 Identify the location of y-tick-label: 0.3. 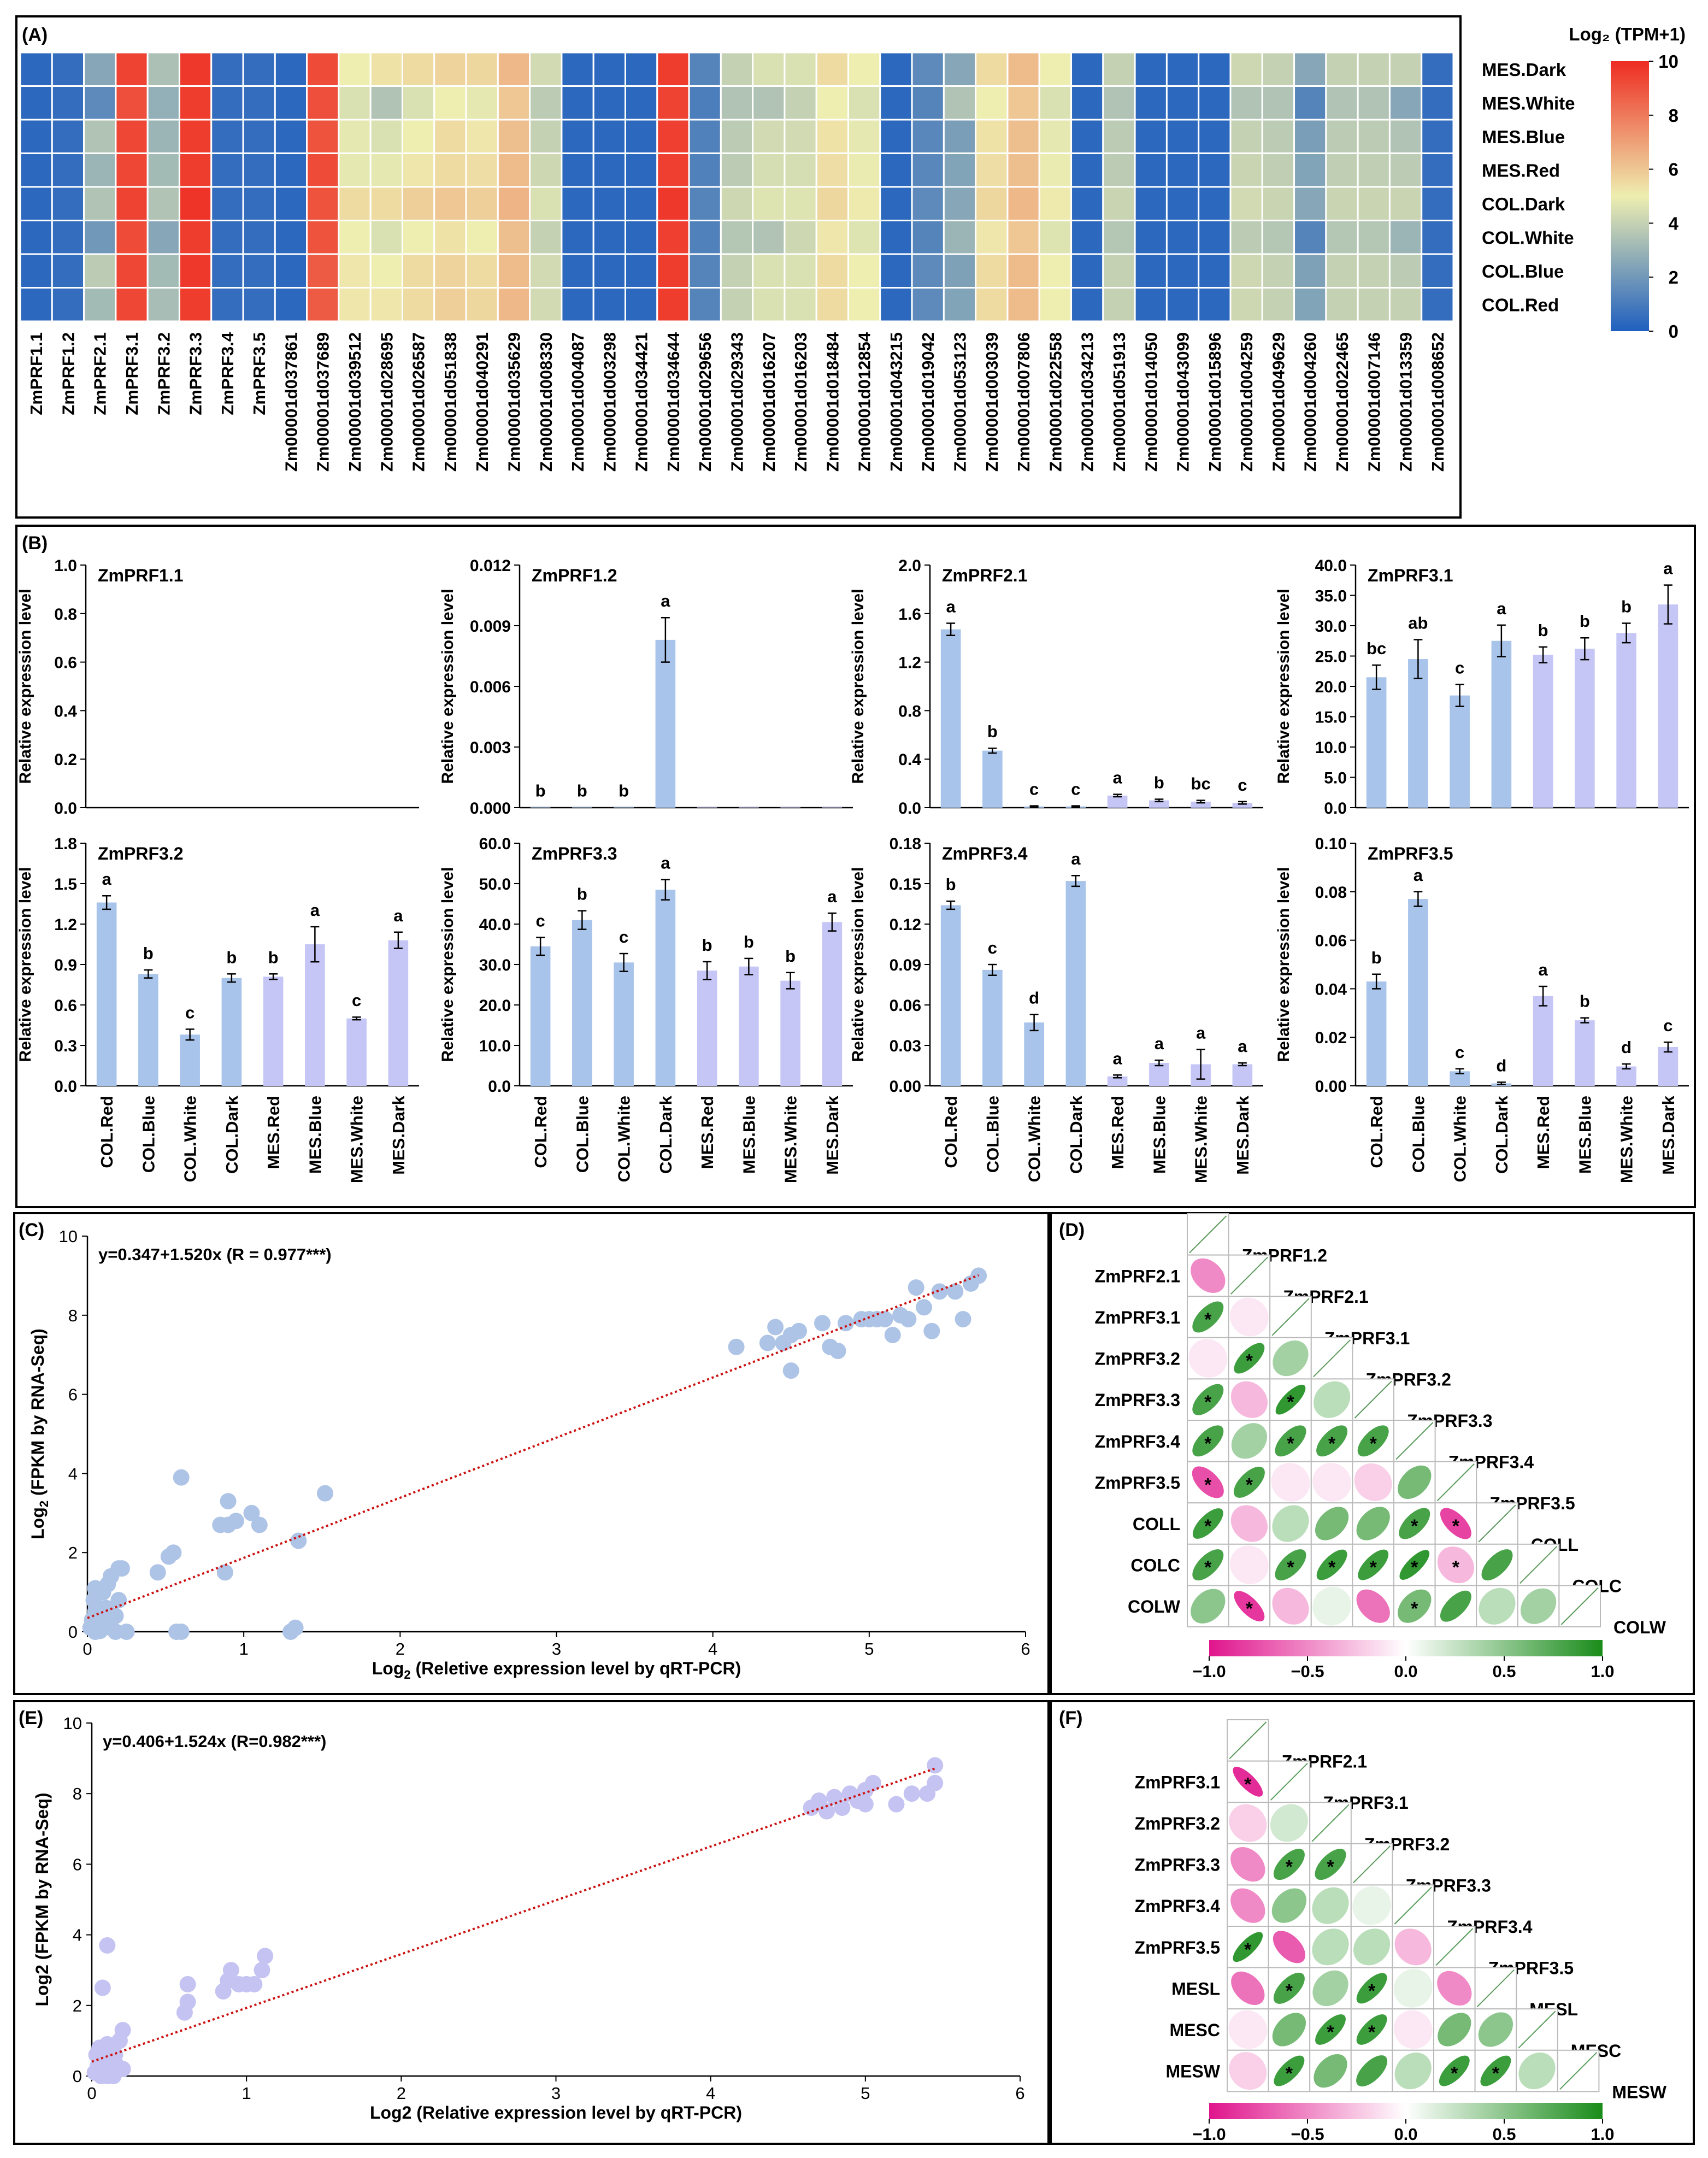
(65, 1046).